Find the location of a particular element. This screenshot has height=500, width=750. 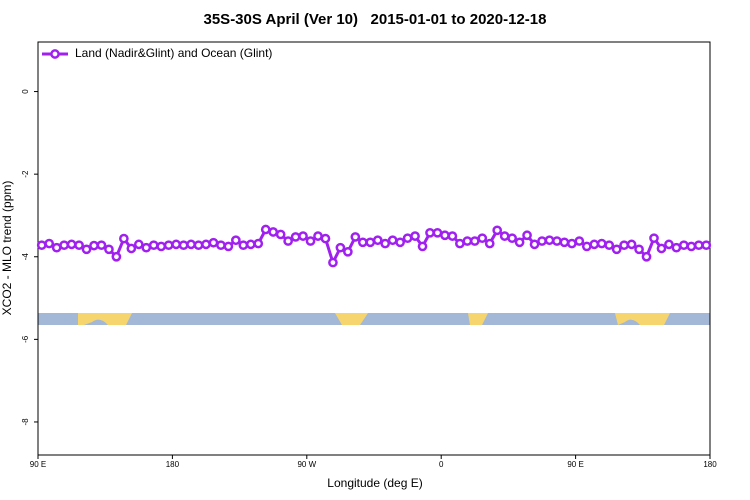

x-axis-label: Longitude (deg E) is located at coordinates (374, 483).